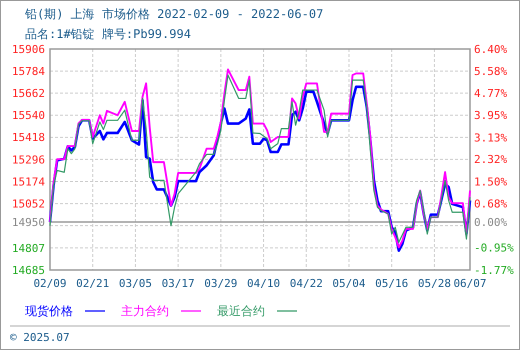 This screenshot has height=350, width=520. I want to click on y2-tick-label: 1.50%, so click(491, 181).